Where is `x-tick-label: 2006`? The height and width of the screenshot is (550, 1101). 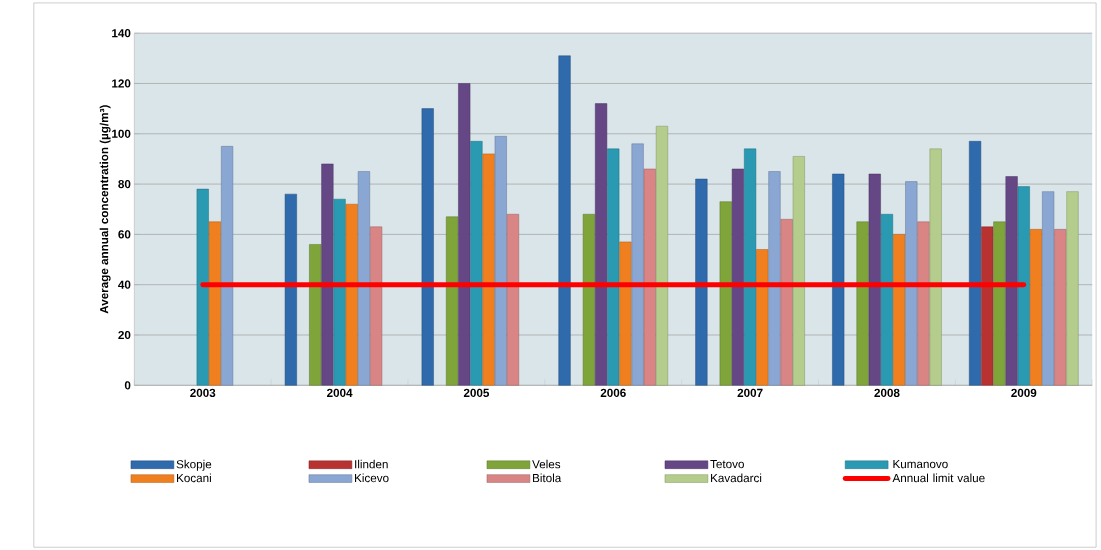
x-tick-label: 2006 is located at coordinates (613, 392).